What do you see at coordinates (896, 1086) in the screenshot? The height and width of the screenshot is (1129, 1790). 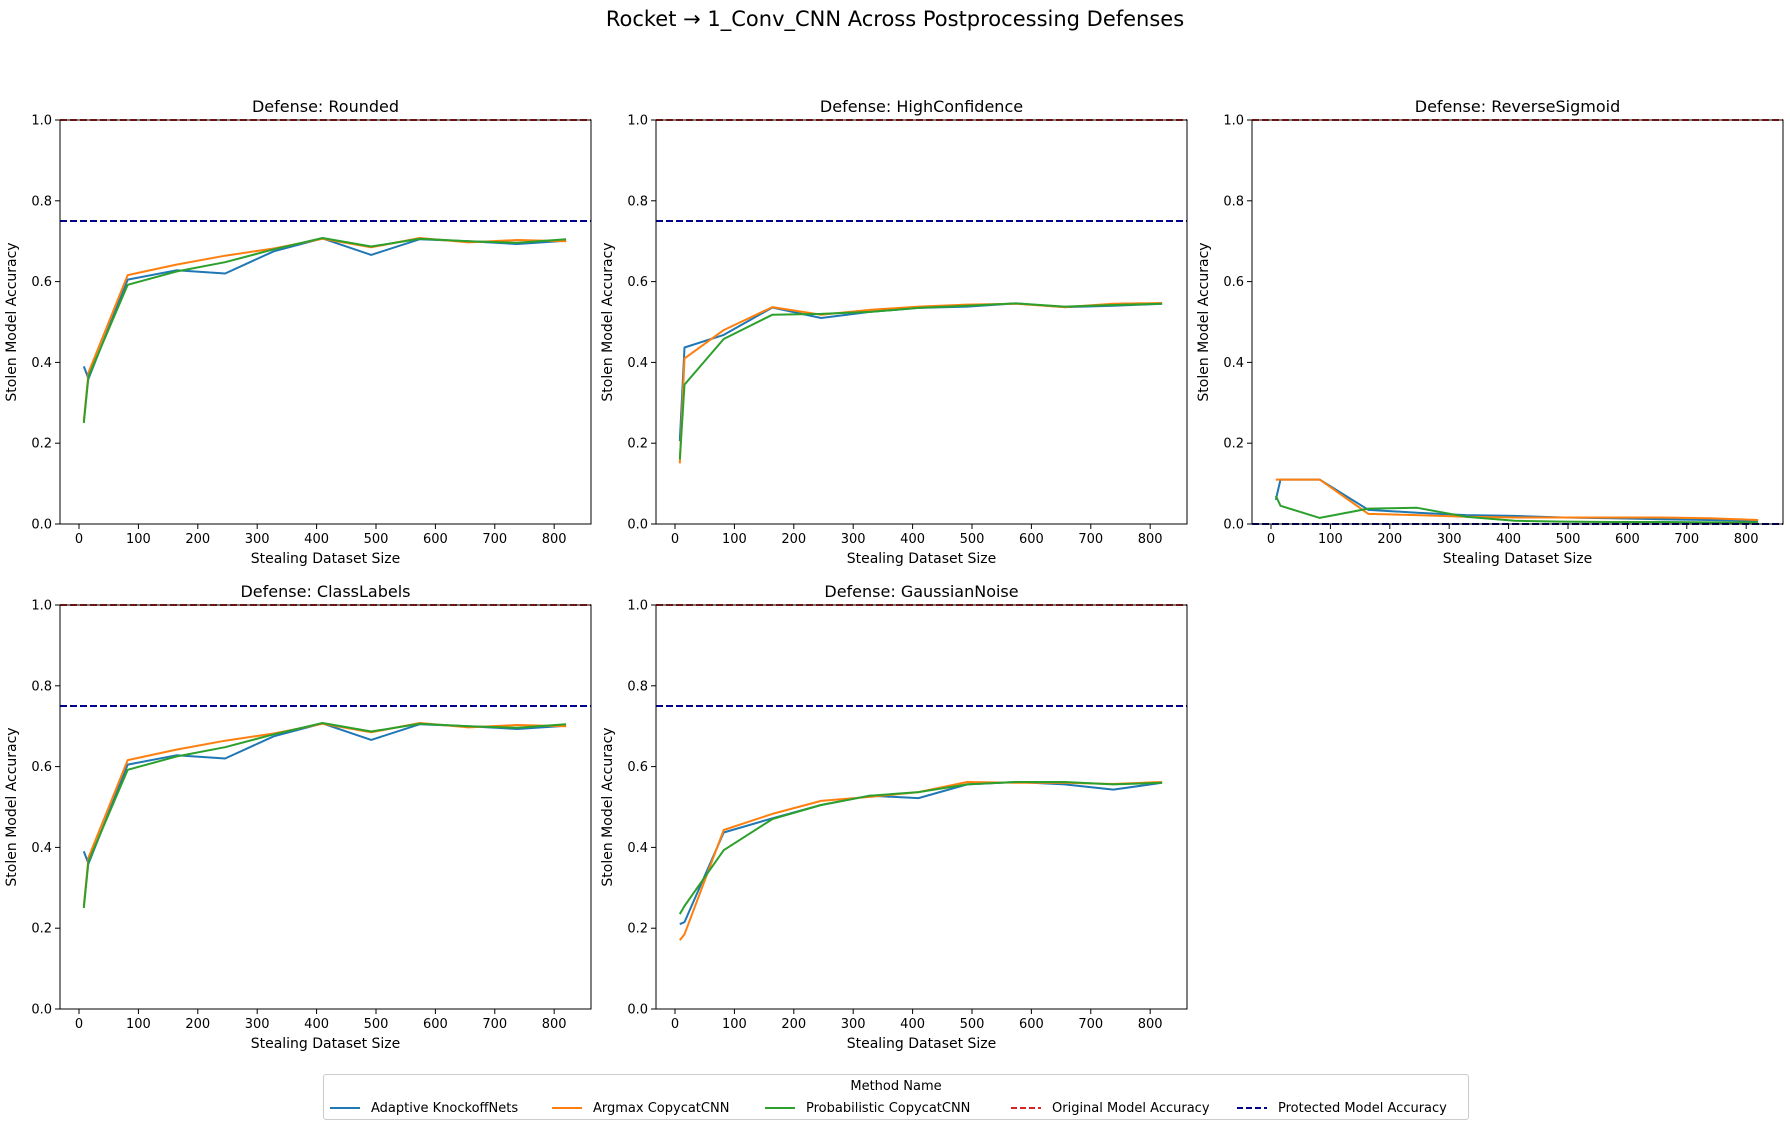 I see `legend-title: Method Name` at bounding box center [896, 1086].